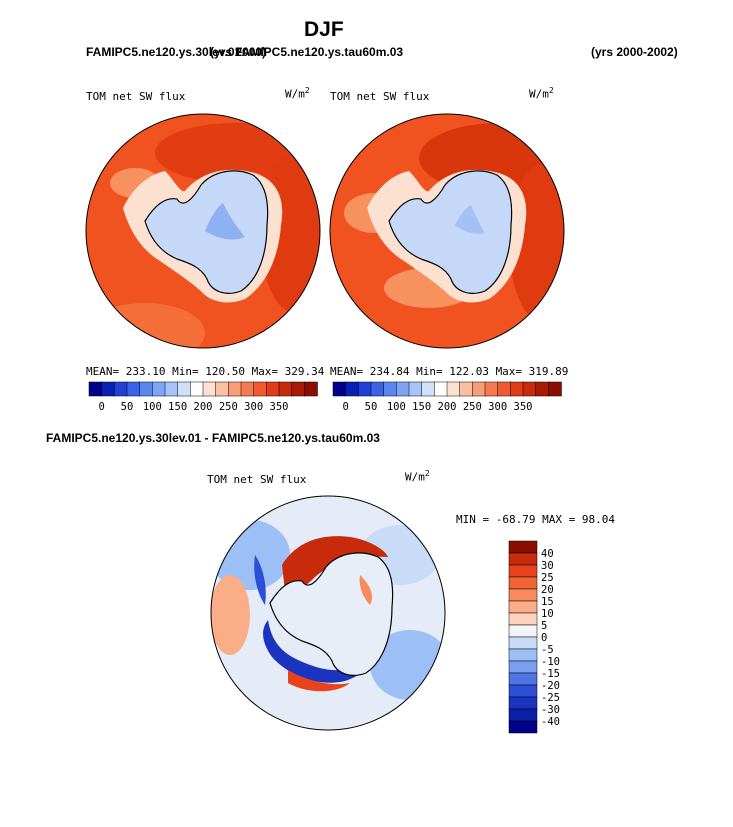  Describe the element at coordinates (550, 722) in the screenshot. I see `colorbar-tick-label: -40` at that location.